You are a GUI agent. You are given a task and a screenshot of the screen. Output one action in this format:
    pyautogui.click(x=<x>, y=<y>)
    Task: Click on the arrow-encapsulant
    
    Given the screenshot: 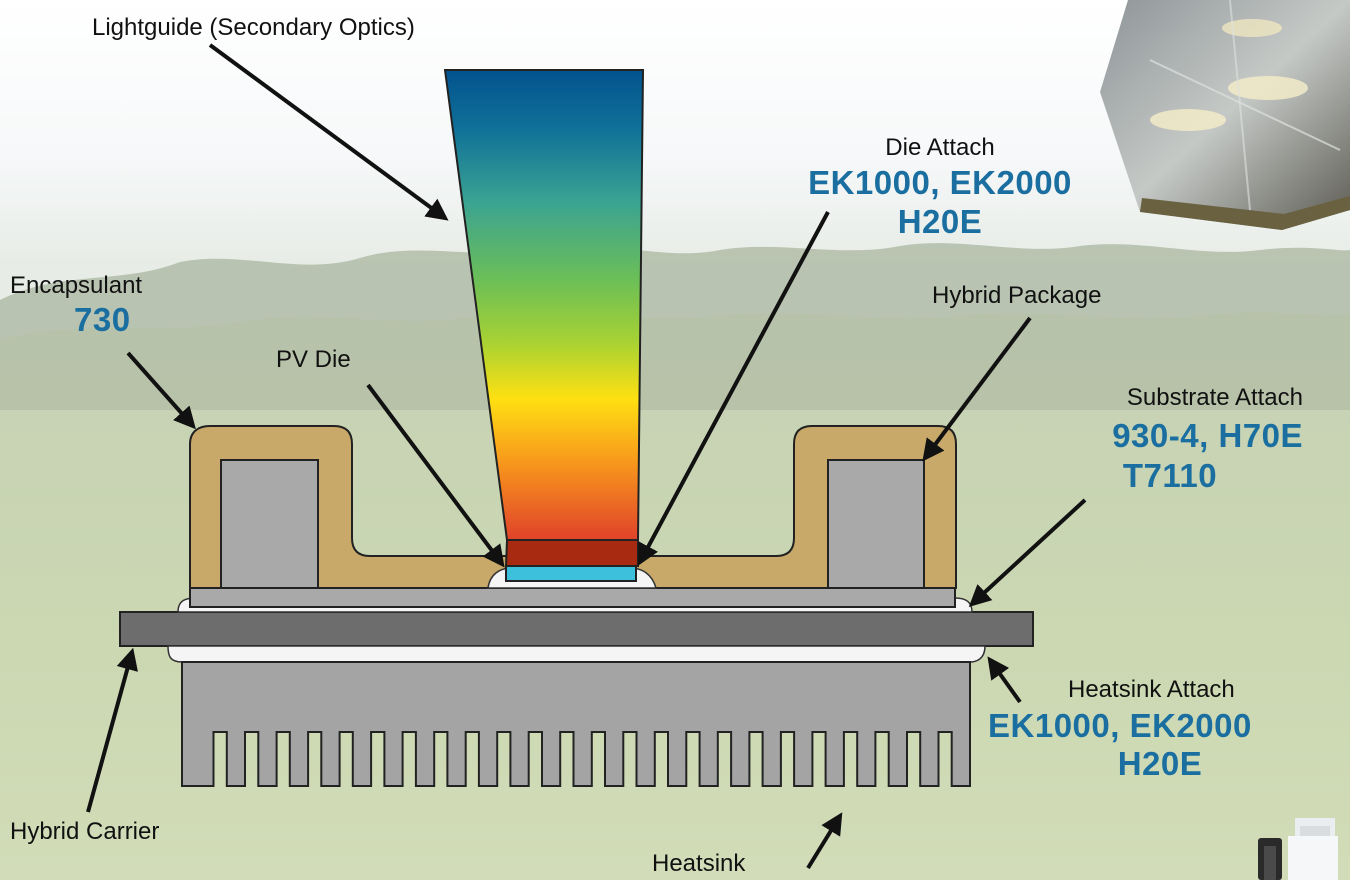 What is the action you would take?
    pyautogui.click(x=161, y=390)
    